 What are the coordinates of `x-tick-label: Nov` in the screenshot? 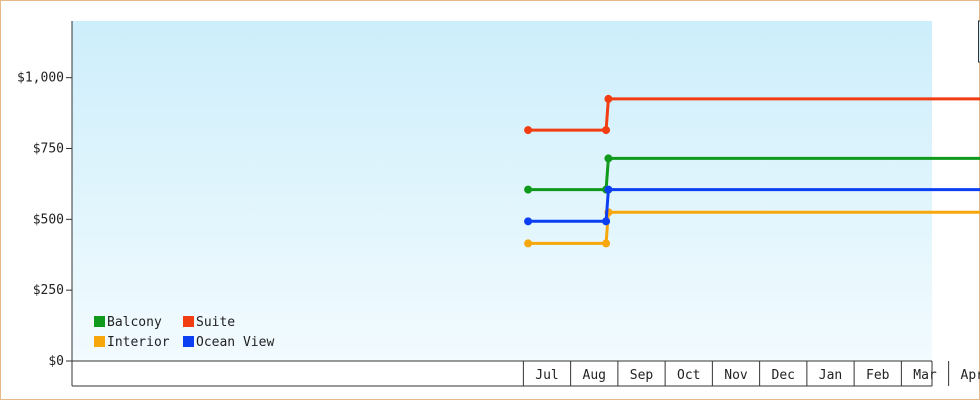 It's located at (736, 375).